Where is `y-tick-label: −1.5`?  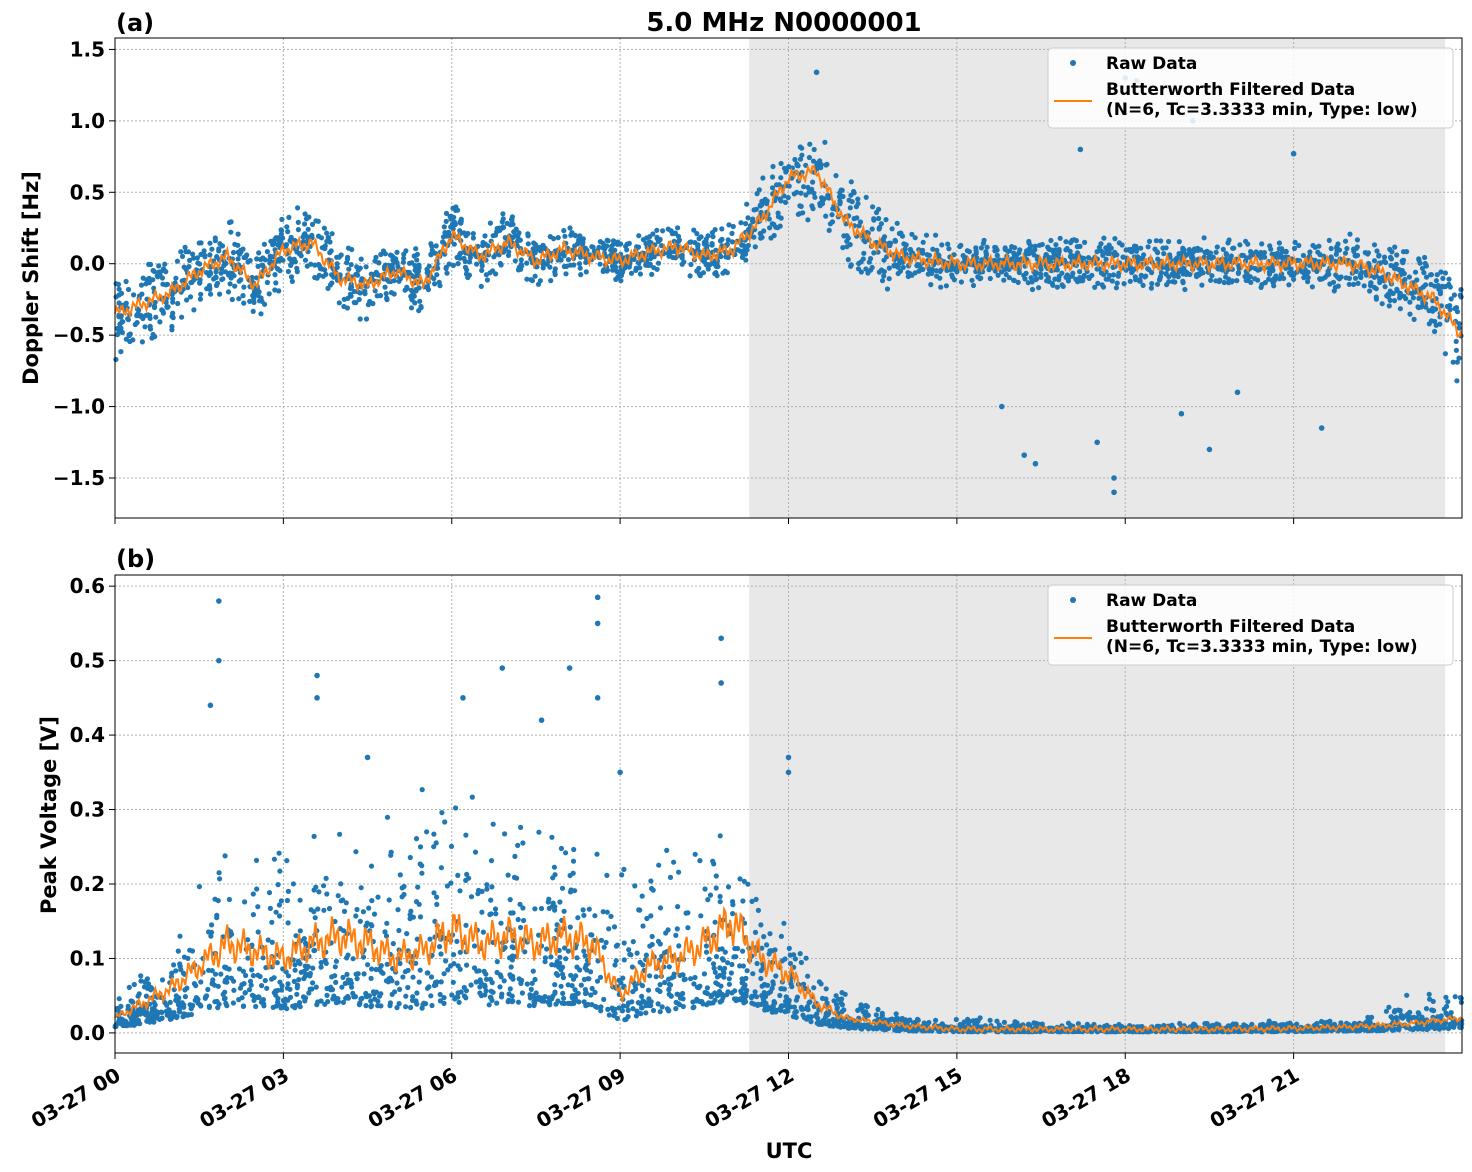
y-tick-label: −1.5 is located at coordinates (79, 478).